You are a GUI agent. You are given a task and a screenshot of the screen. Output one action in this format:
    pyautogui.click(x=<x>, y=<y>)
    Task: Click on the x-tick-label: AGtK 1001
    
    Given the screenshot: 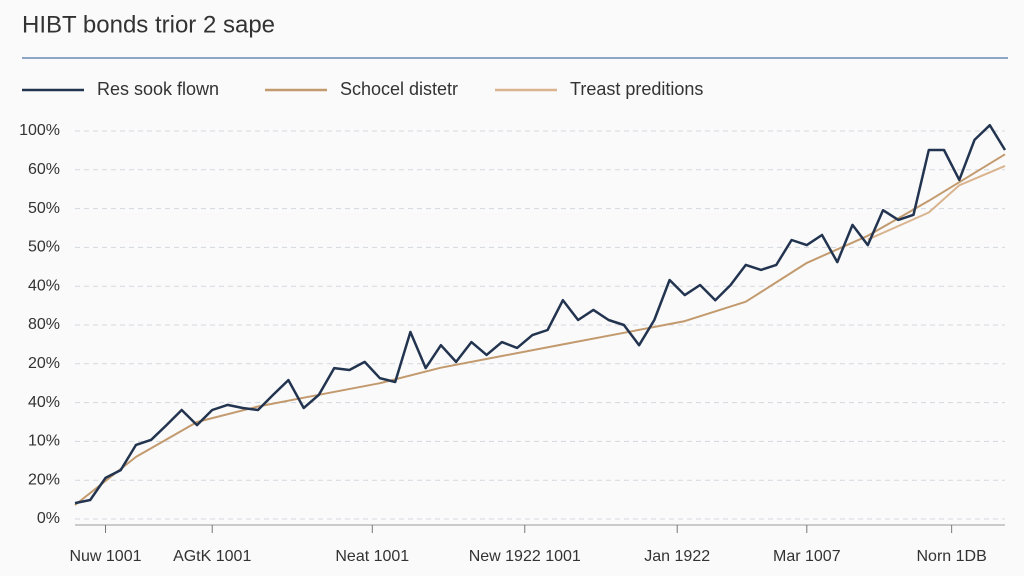 What is the action you would take?
    pyautogui.click(x=212, y=556)
    